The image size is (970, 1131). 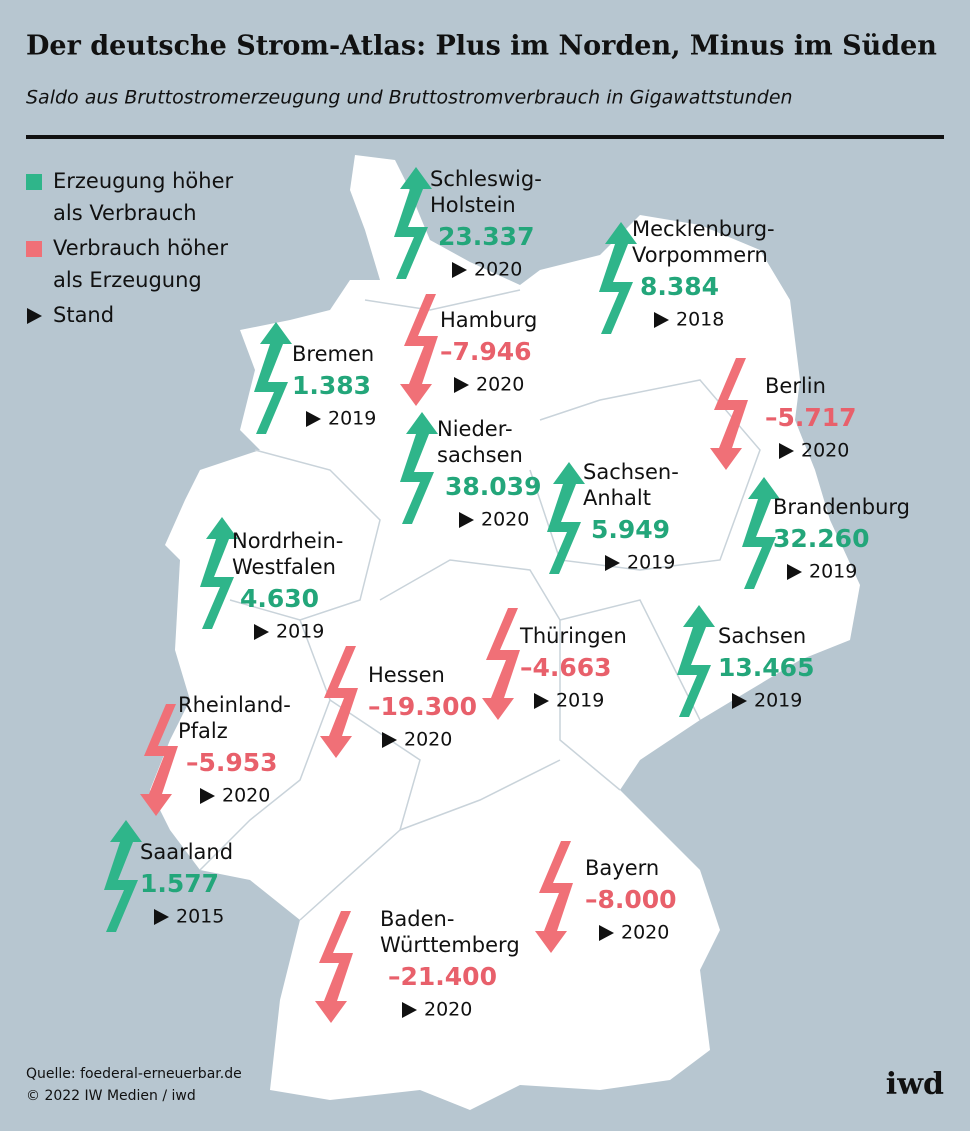 What do you see at coordinates (480, 455) in the screenshot?
I see `region-name: sachsen` at bounding box center [480, 455].